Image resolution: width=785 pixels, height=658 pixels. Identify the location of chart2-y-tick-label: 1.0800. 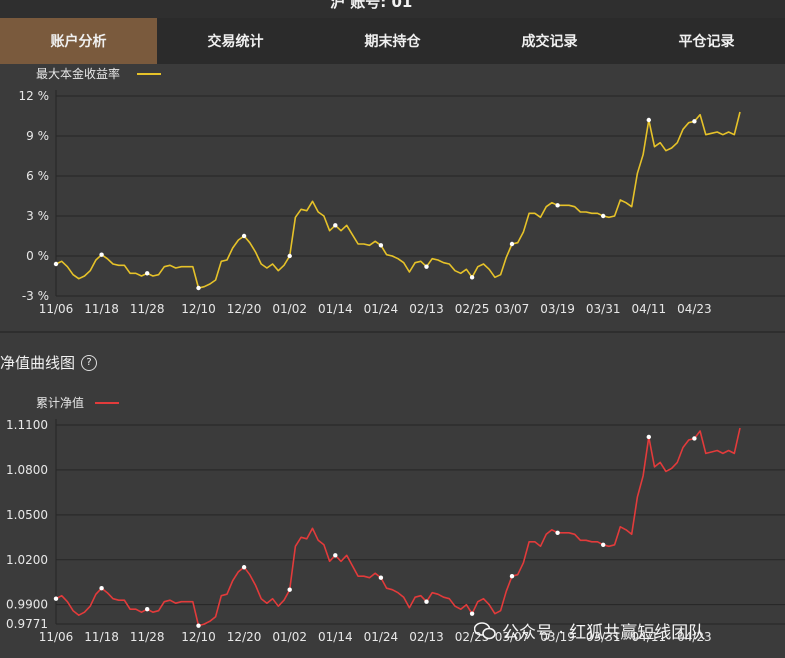
(27, 470).